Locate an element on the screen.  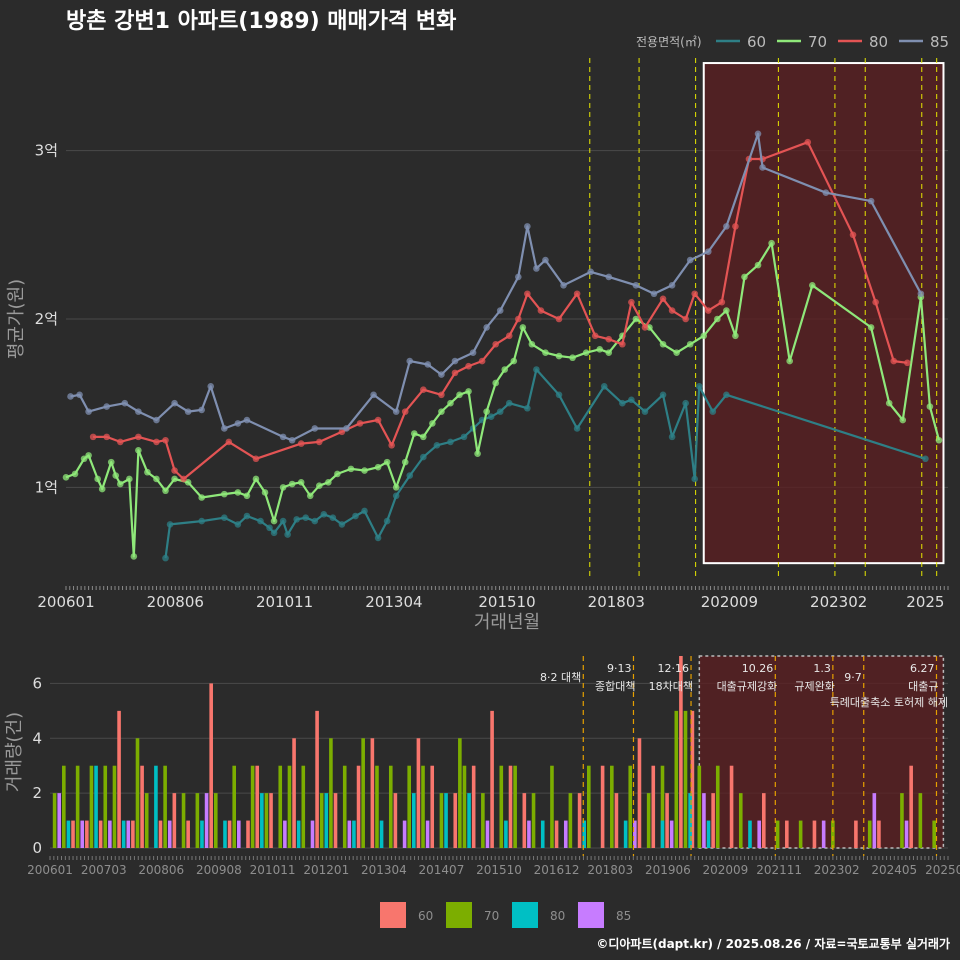
event-label-2: 종합대책 is located at coordinates (615, 686).